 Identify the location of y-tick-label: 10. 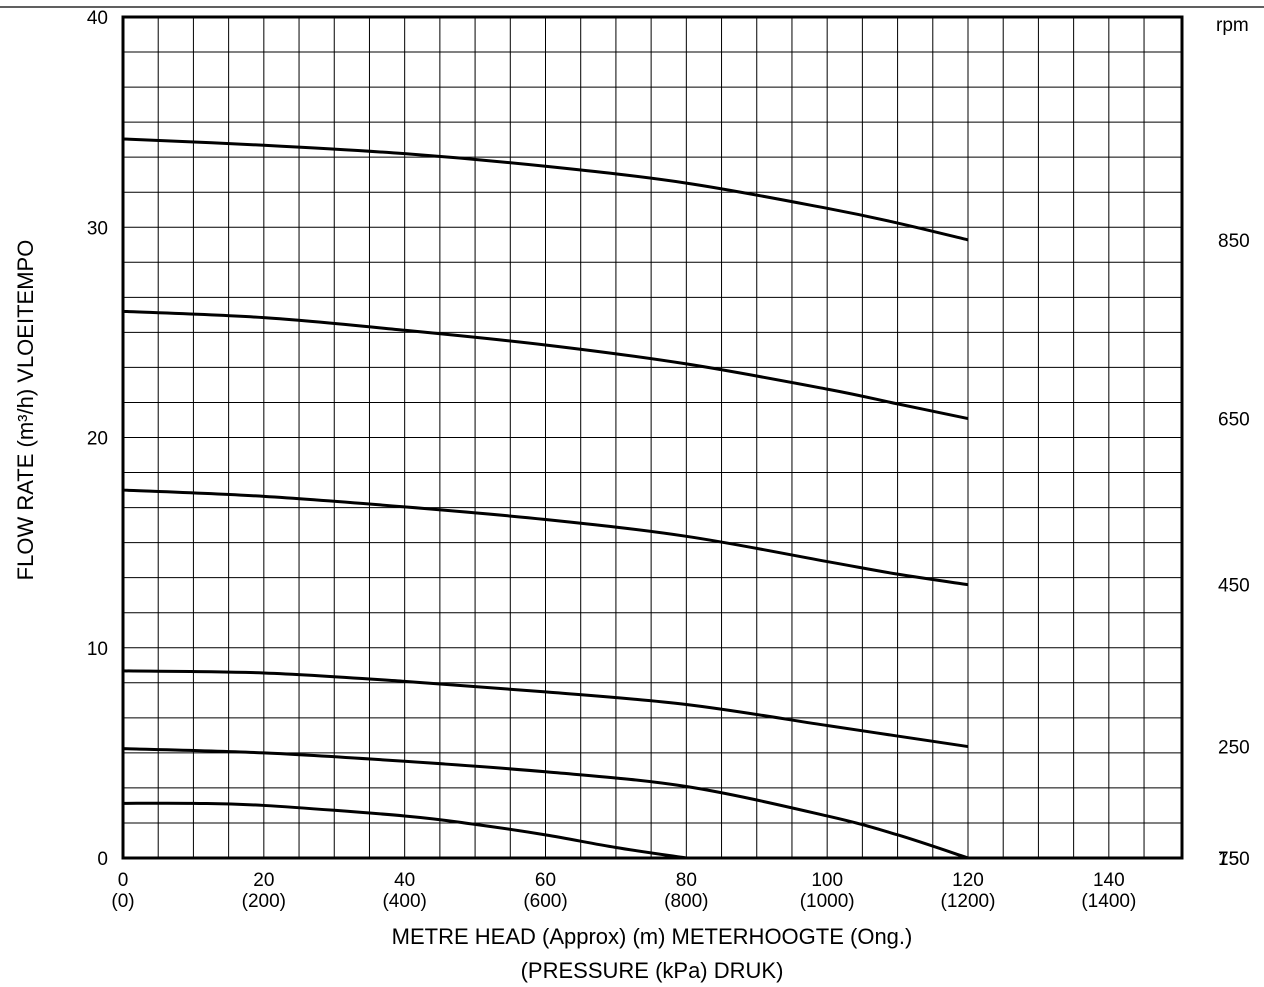
(97, 649).